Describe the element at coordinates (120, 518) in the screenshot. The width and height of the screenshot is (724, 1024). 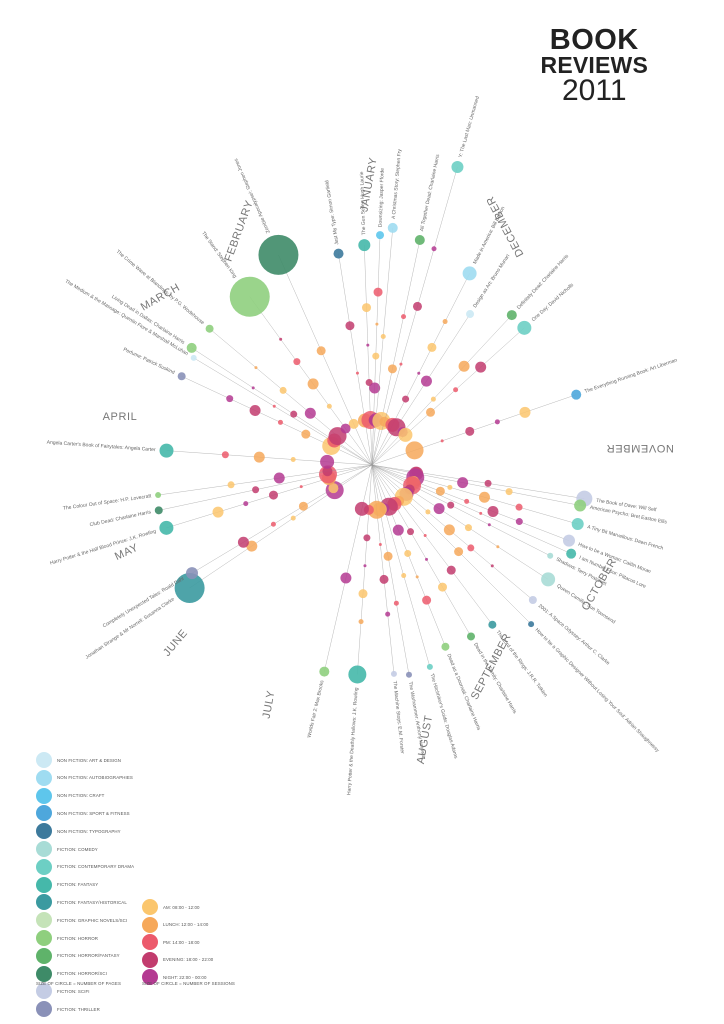
I see `book-label: Club Dead: Charlaine Harris` at that location.